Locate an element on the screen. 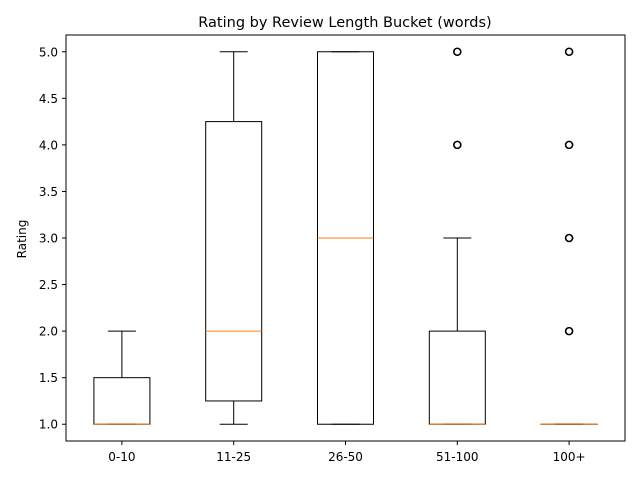 The image size is (640, 480). x-tick-label: 11-25 is located at coordinates (233, 457).